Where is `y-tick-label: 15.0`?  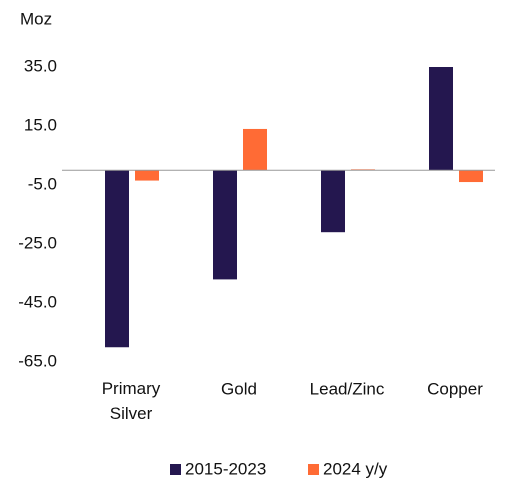
y-tick-label: 15.0 is located at coordinates (40, 124).